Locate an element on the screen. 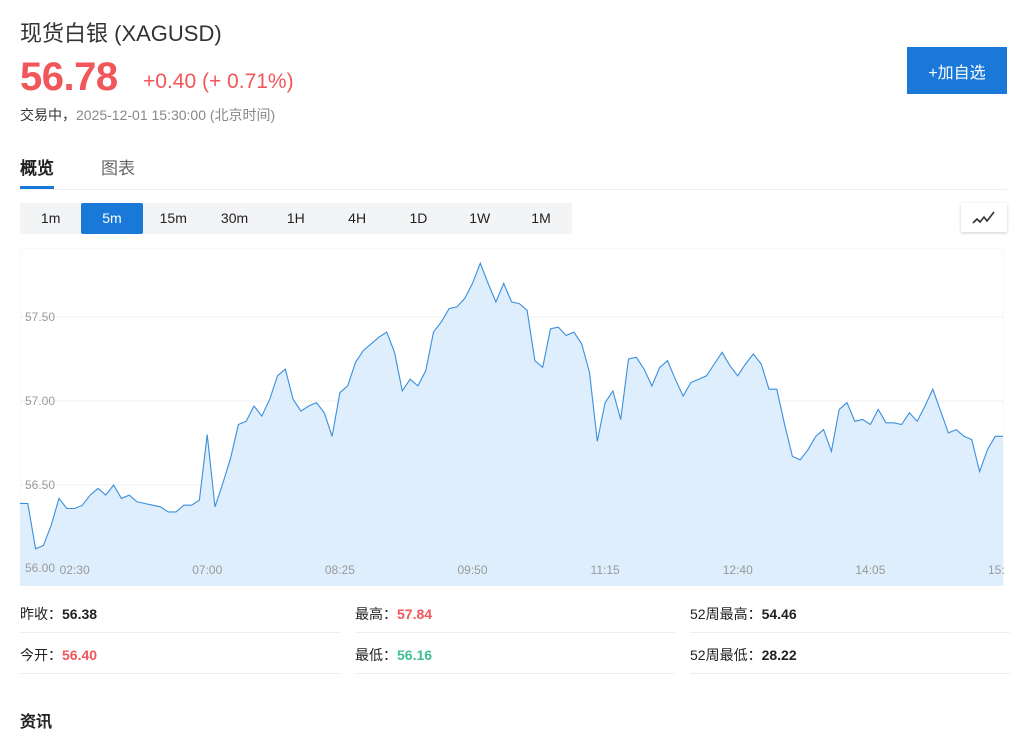 The width and height of the screenshot is (1024, 732). line-chart-icon is located at coordinates (983, 217).